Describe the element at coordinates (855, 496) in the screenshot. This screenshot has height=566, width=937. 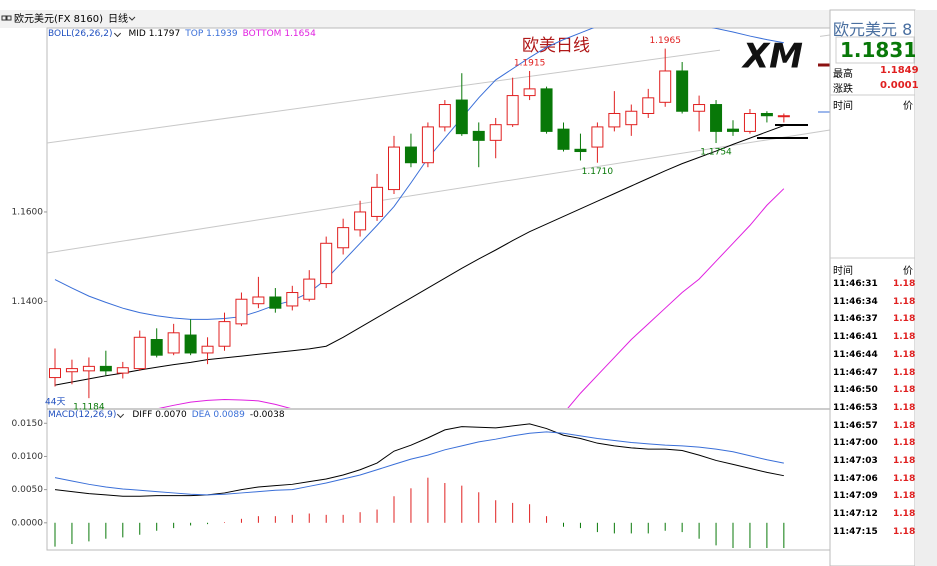
I see `tick-time: 11:47:09` at that location.